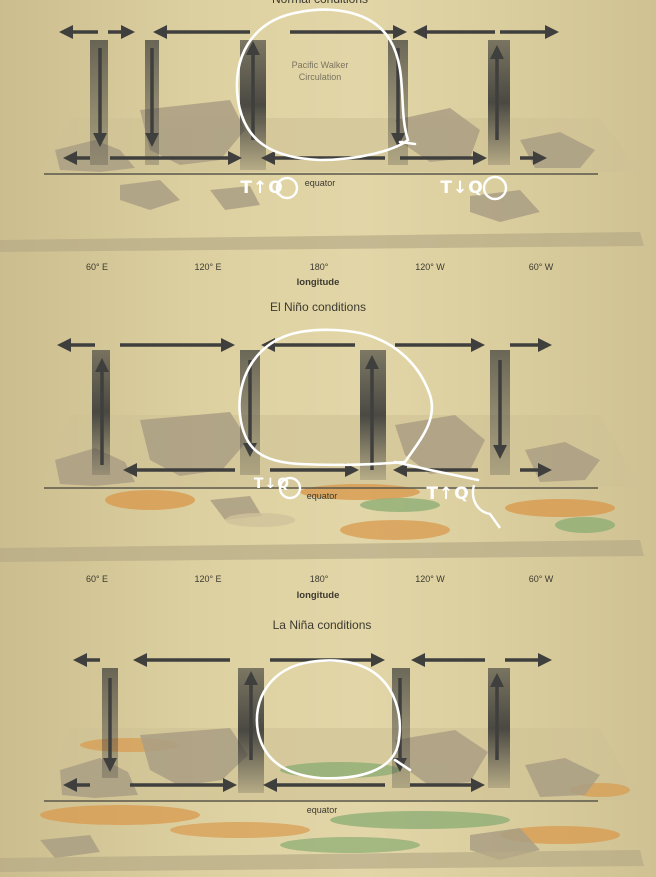 Image resolution: width=656 pixels, height=877 pixels. Describe the element at coordinates (318, 307) in the screenshot. I see `panel-title-el-nino: El Niño conditions` at that location.